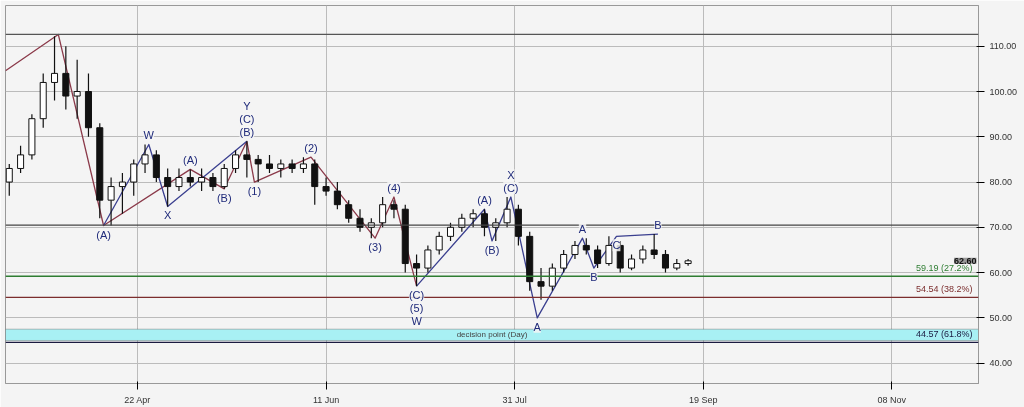 This screenshot has width=1024, height=407. What do you see at coordinates (1001, 182) in the screenshot?
I see `y-tick-label: 80.00` at bounding box center [1001, 182].